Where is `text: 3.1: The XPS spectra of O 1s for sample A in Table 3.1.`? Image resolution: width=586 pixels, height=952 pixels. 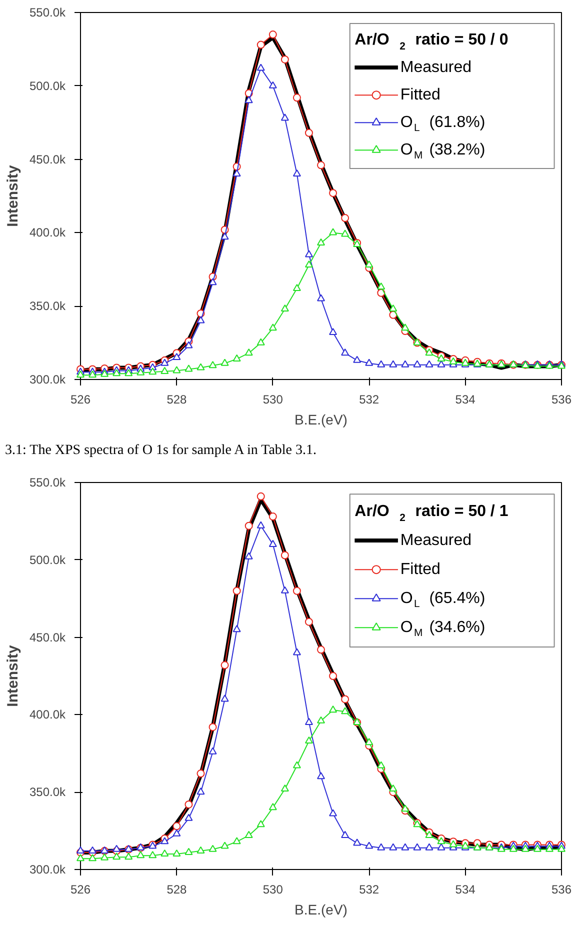
text: 3.1: The XPS spectra of O 1s for sample A in Table 3.1. is located at coordinates (161, 451).